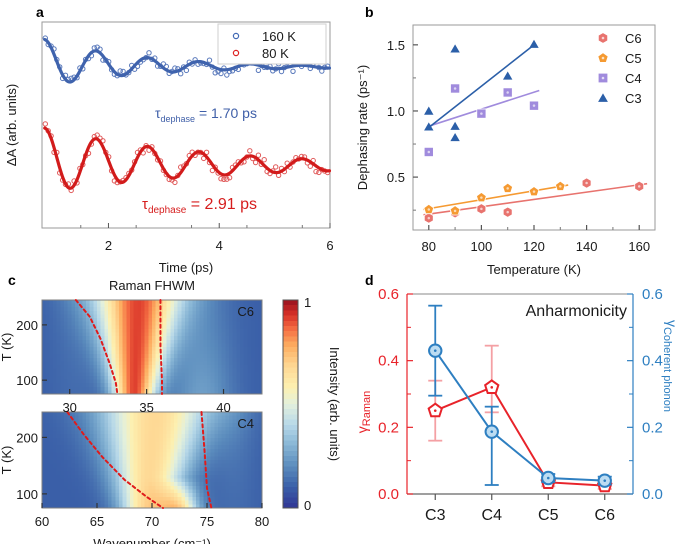 The image size is (685, 544). What do you see at coordinates (290, 401) in the screenshot?
I see `colorbar-segment` at bounding box center [290, 401].